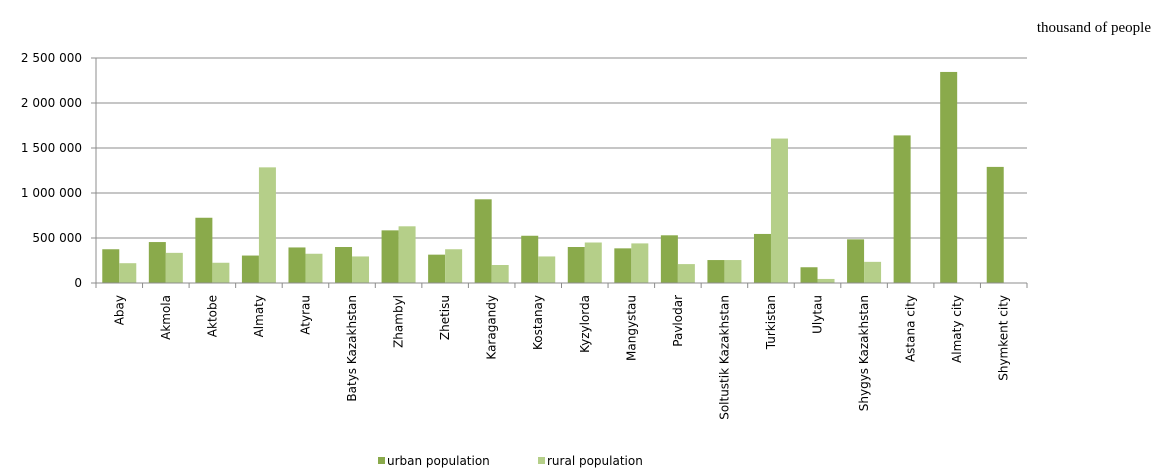  I want to click on x-tick-label: Kostanay, so click(538, 322).